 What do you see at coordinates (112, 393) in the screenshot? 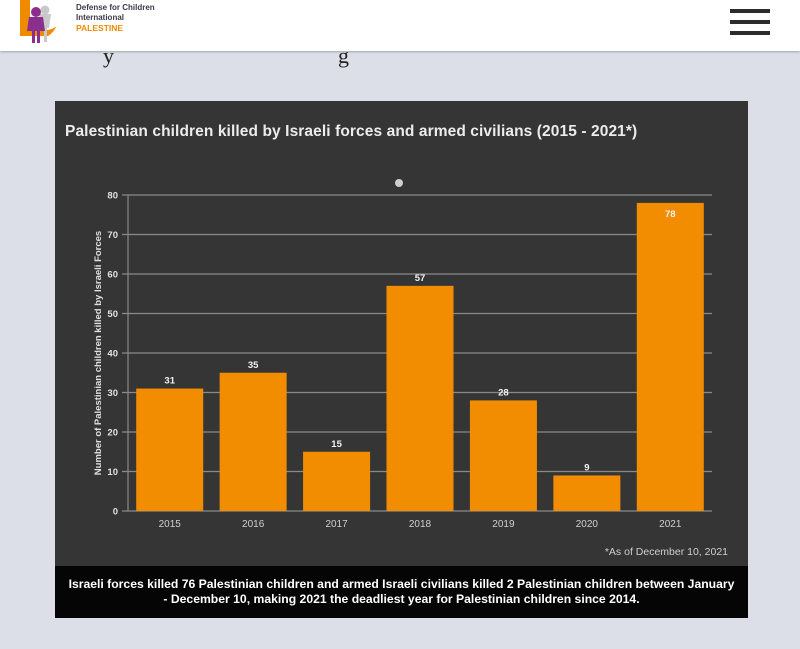
I see `y-tick-label: 30` at bounding box center [112, 393].